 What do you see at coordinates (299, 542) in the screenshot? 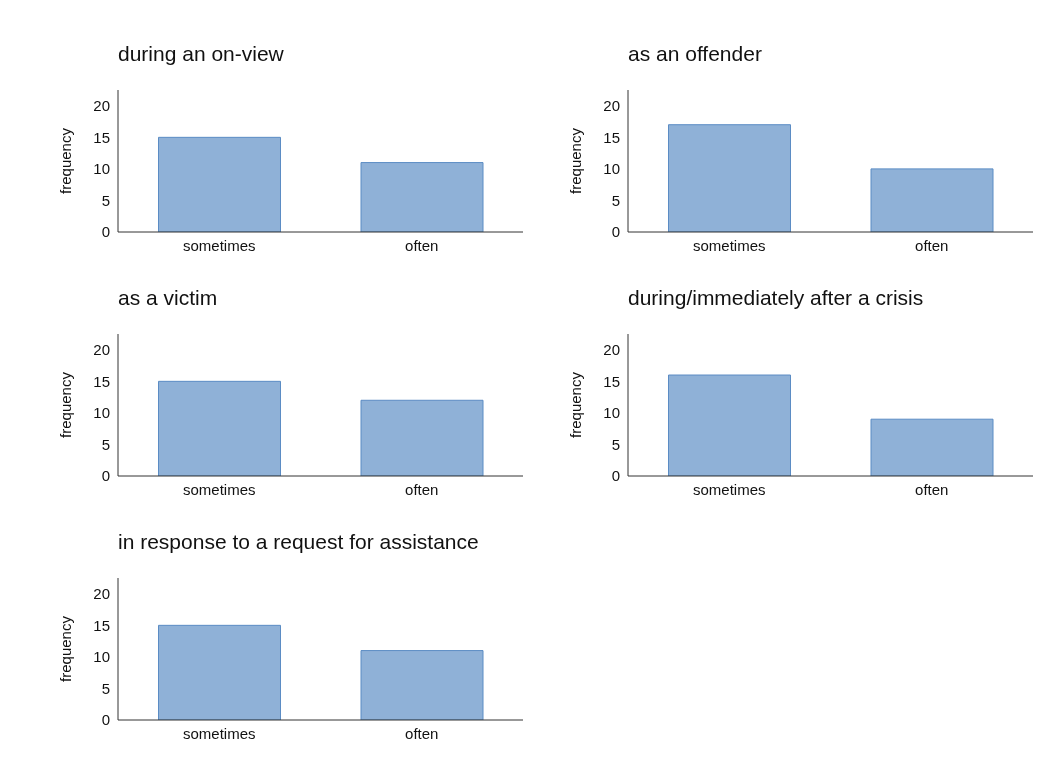
I see `chart-title: in response to a request for assistance` at bounding box center [299, 542].